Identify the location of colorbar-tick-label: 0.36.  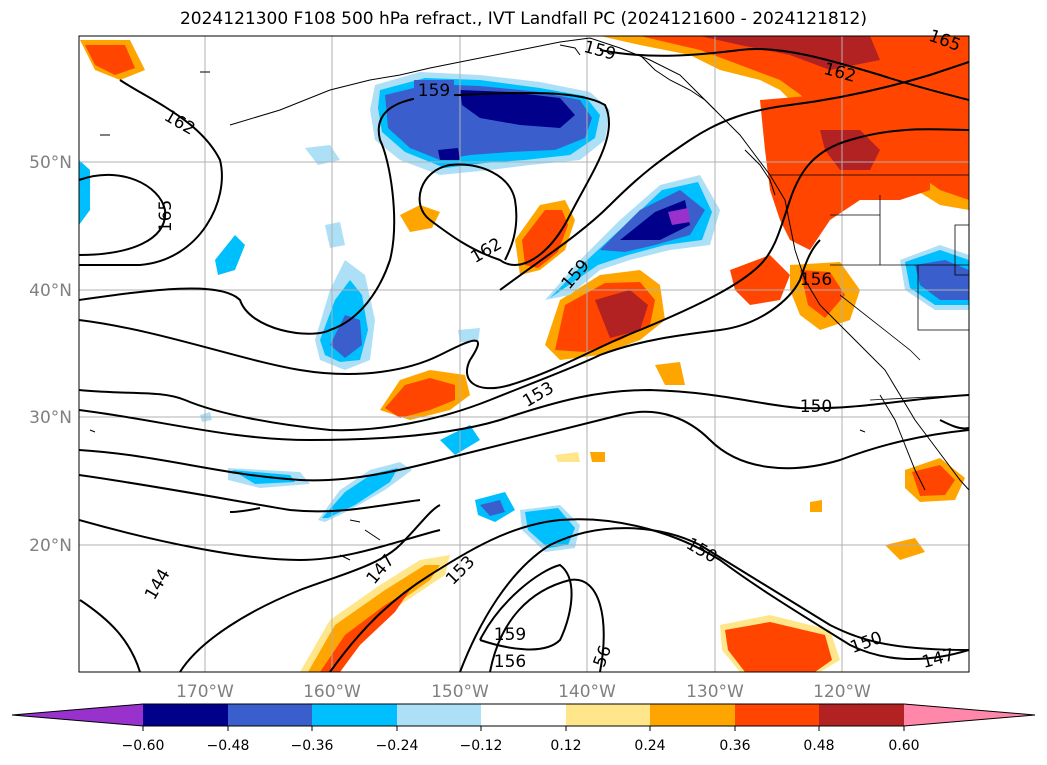
(734, 746).